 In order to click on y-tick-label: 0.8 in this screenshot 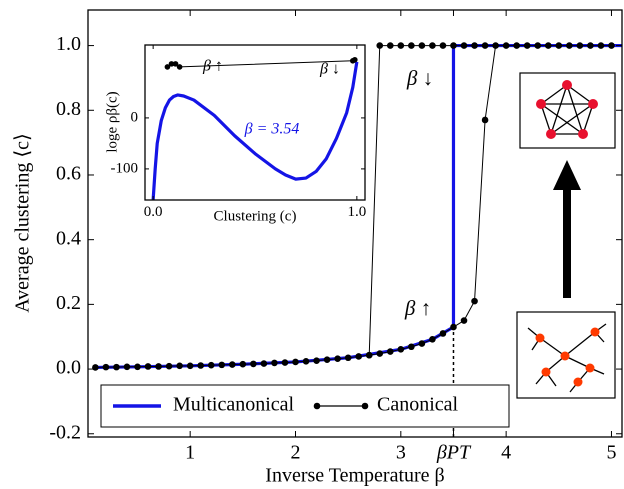, I will do `click(68, 109)`.